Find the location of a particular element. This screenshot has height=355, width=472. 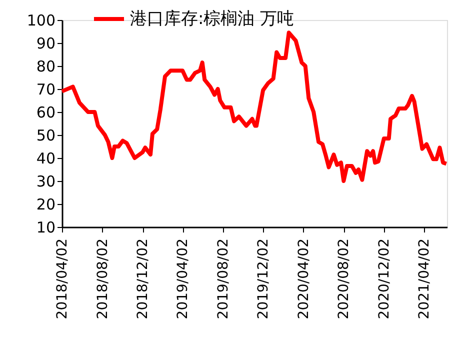

y-tick-label: 60 is located at coordinates (46, 113).